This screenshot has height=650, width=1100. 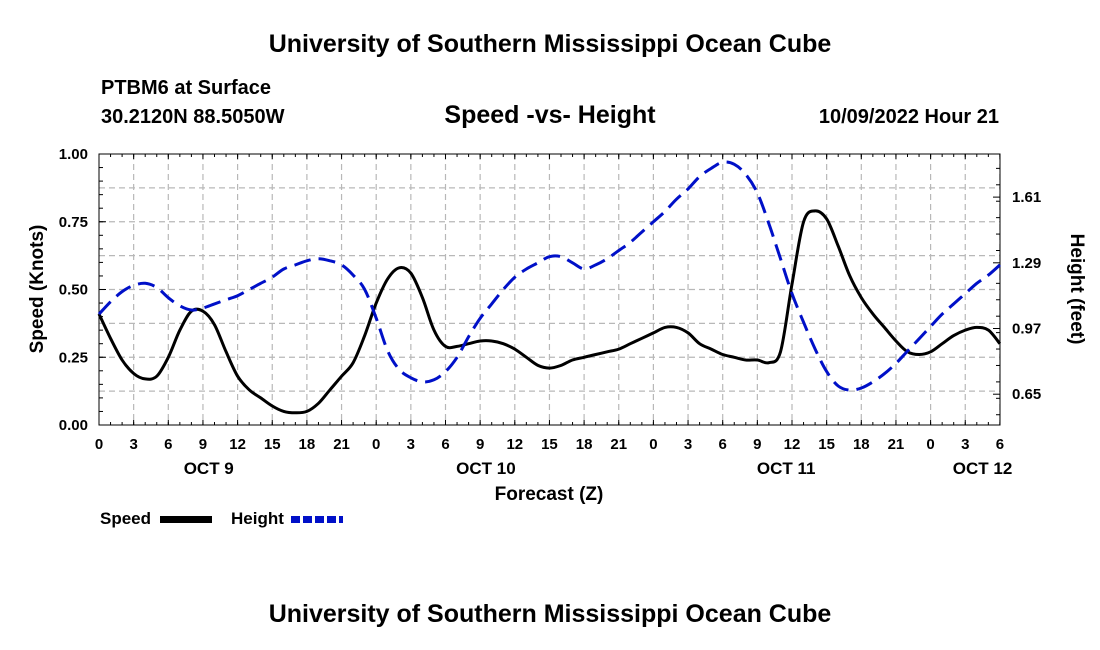 What do you see at coordinates (126, 518) in the screenshot?
I see `legend-speed-label: Speed` at bounding box center [126, 518].